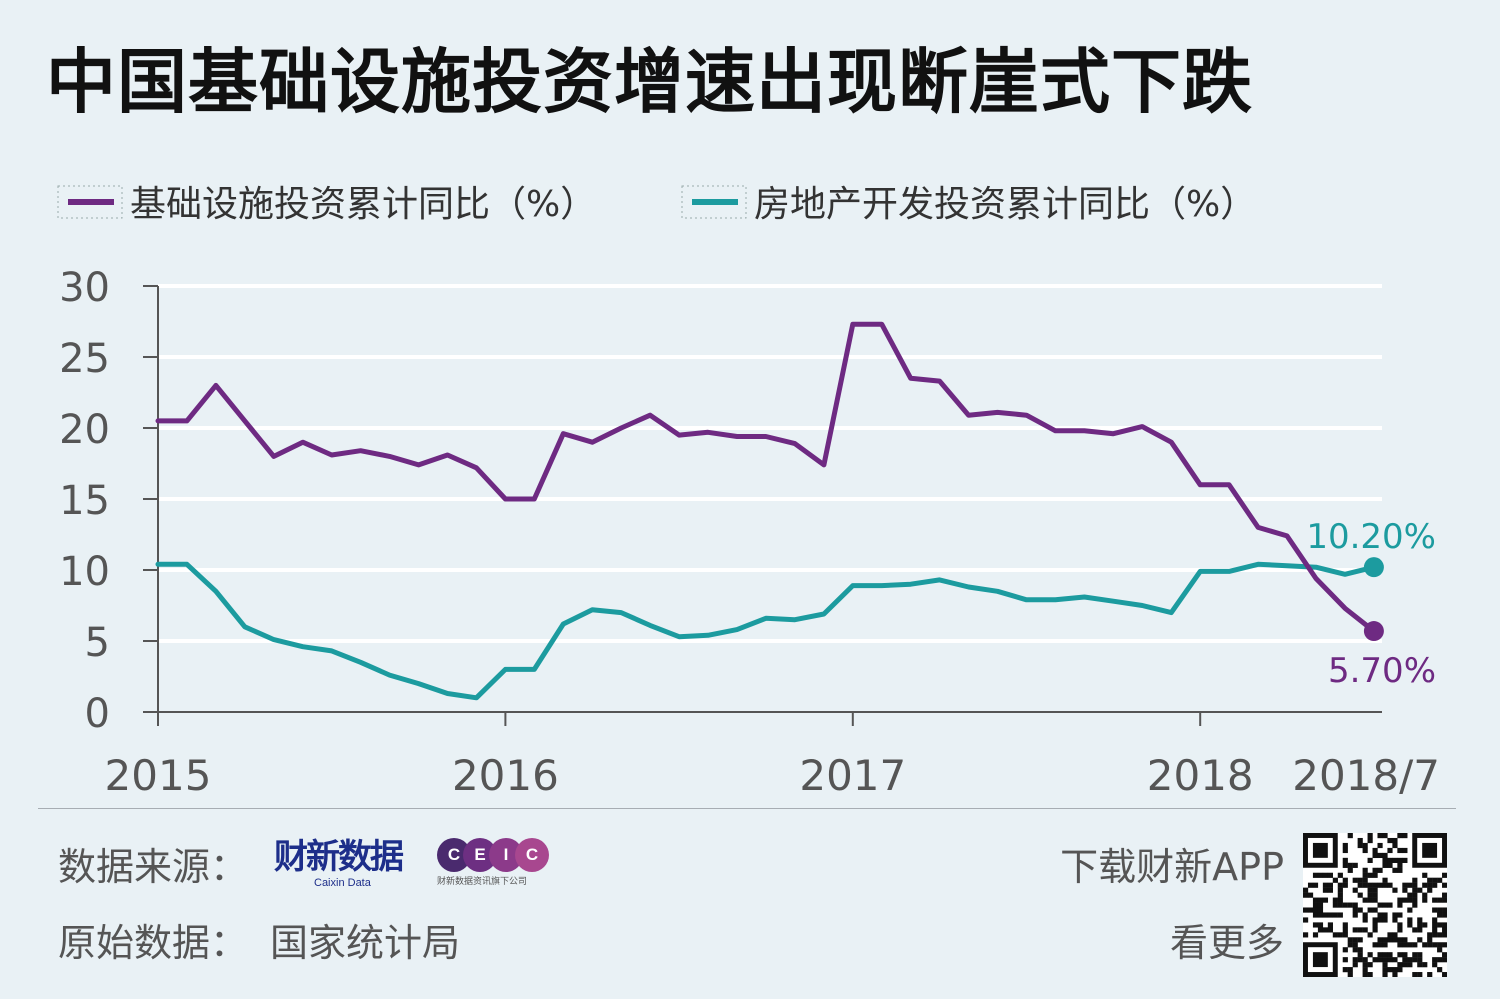  Describe the element at coordinates (1371, 537) in the screenshot. I see `end-label-1: 10.20%` at that location.